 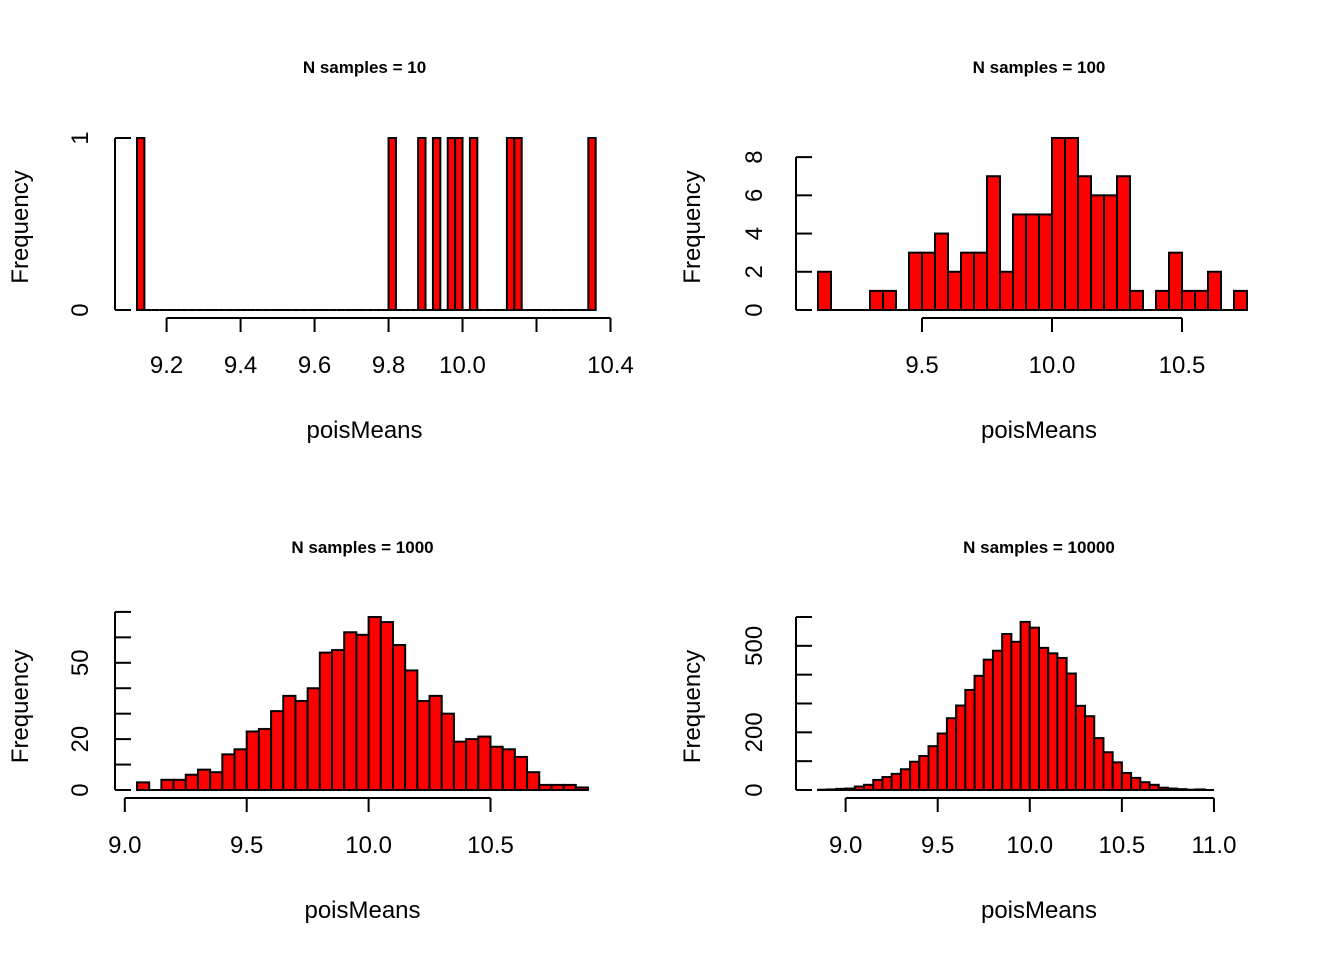 What do you see at coordinates (921, 365) in the screenshot?
I see `x-tick-label: 9.5` at bounding box center [921, 365].